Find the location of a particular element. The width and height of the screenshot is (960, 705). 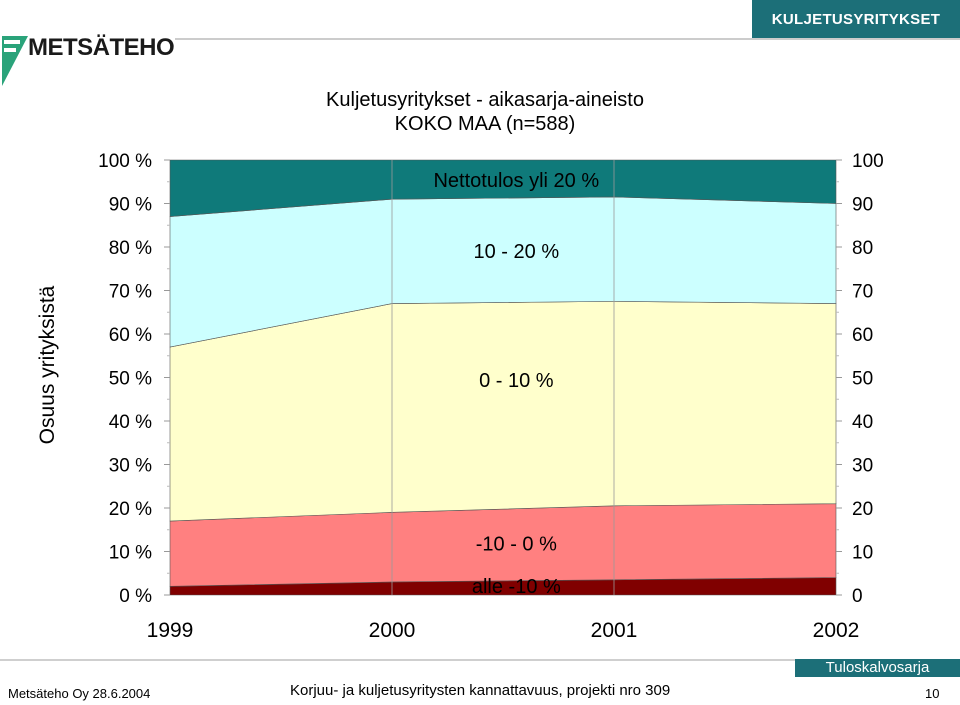

series-label: Nettotulos yli 20 % is located at coordinates (516, 181).